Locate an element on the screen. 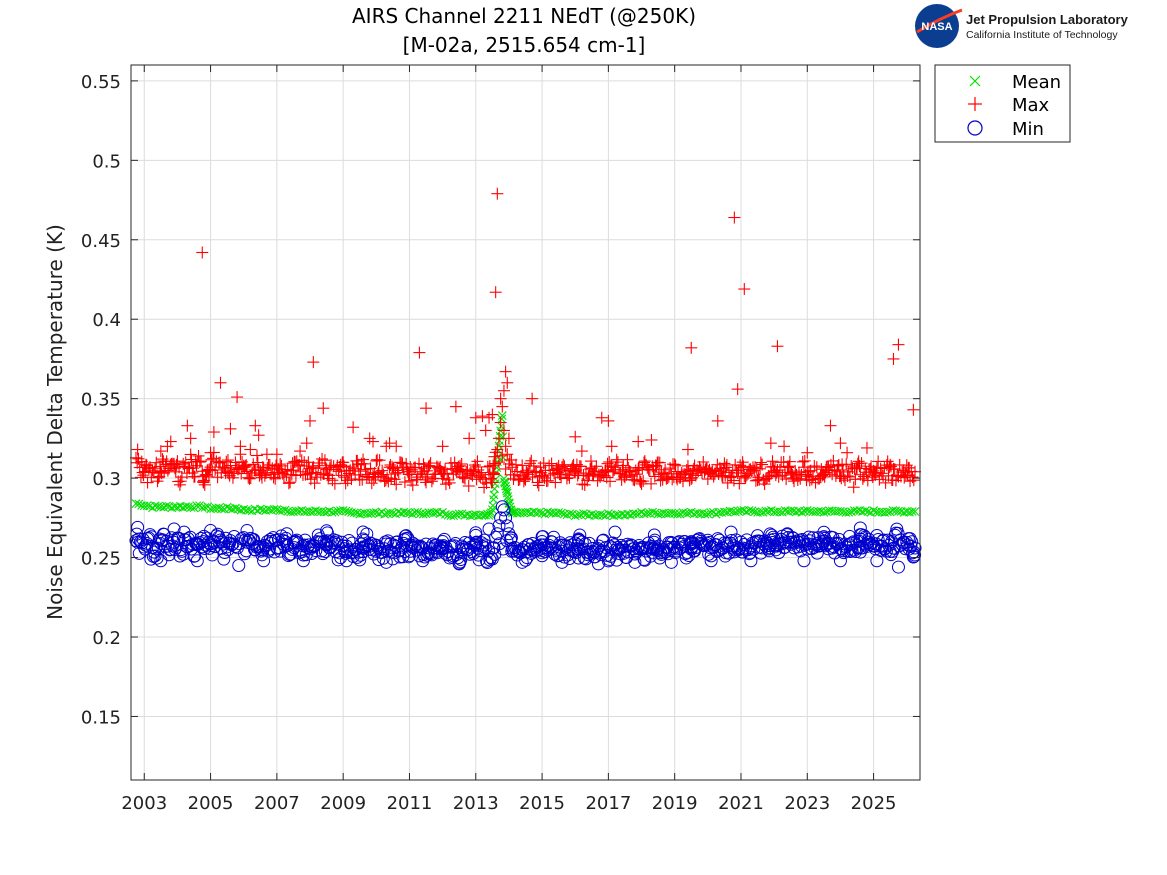 The width and height of the screenshot is (1167, 875). nasa-swoosh-icon is located at coordinates (939, 21).